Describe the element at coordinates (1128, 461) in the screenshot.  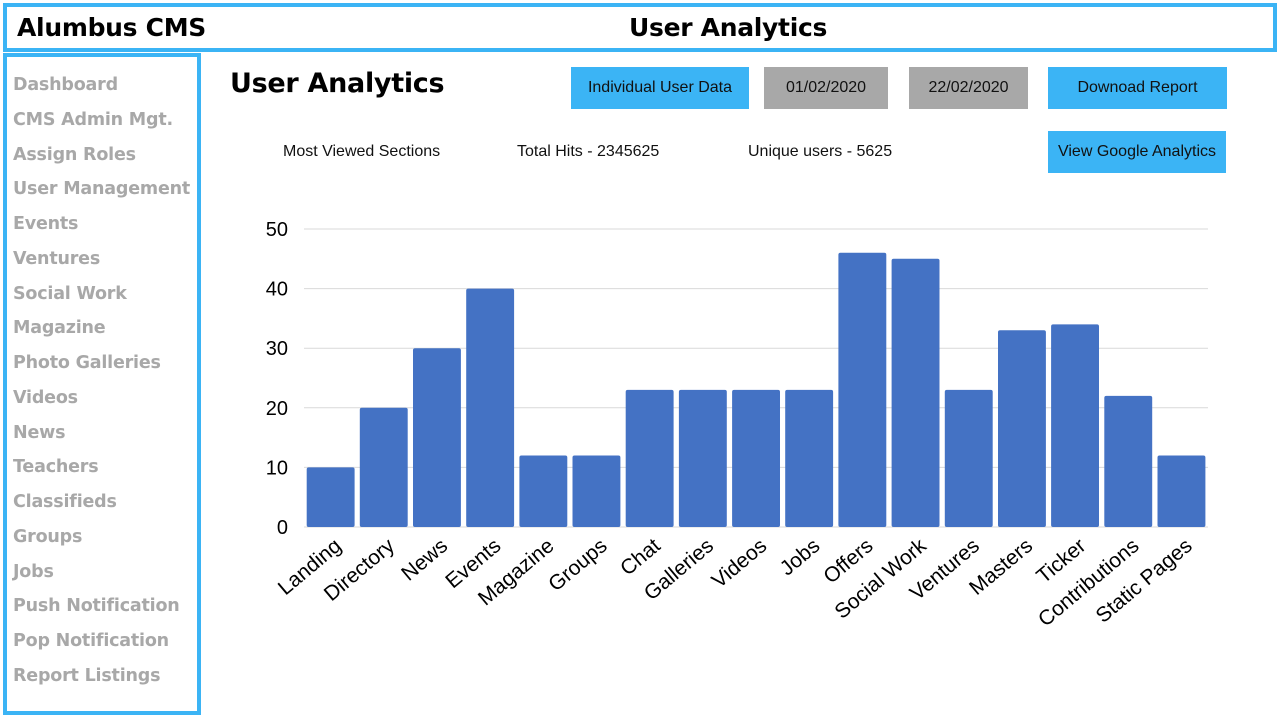
I see `bar-contributions` at that location.